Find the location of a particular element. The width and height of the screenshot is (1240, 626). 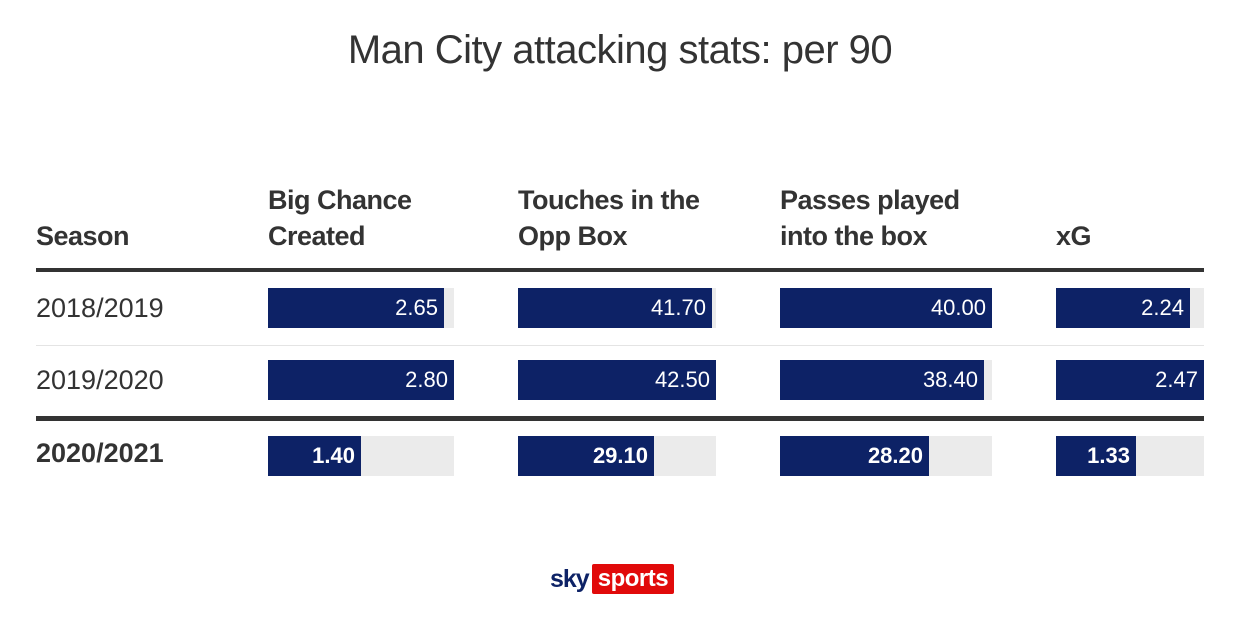

header-xg: xG is located at coordinates (1074, 236).